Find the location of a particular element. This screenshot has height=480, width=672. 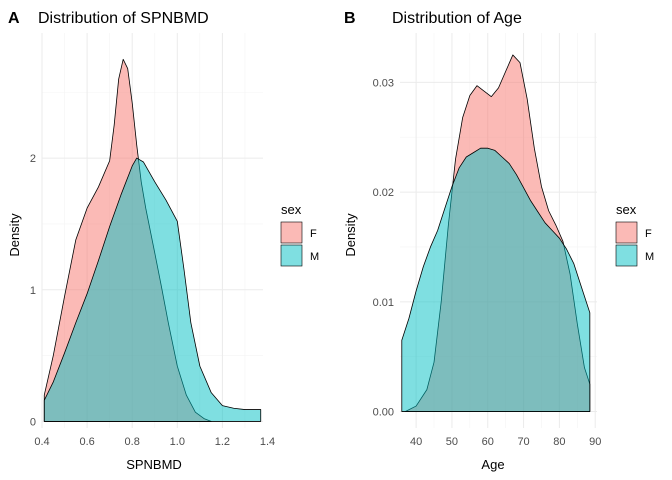

panel-a-x-tick-label: 1.2 is located at coordinates (222, 442).